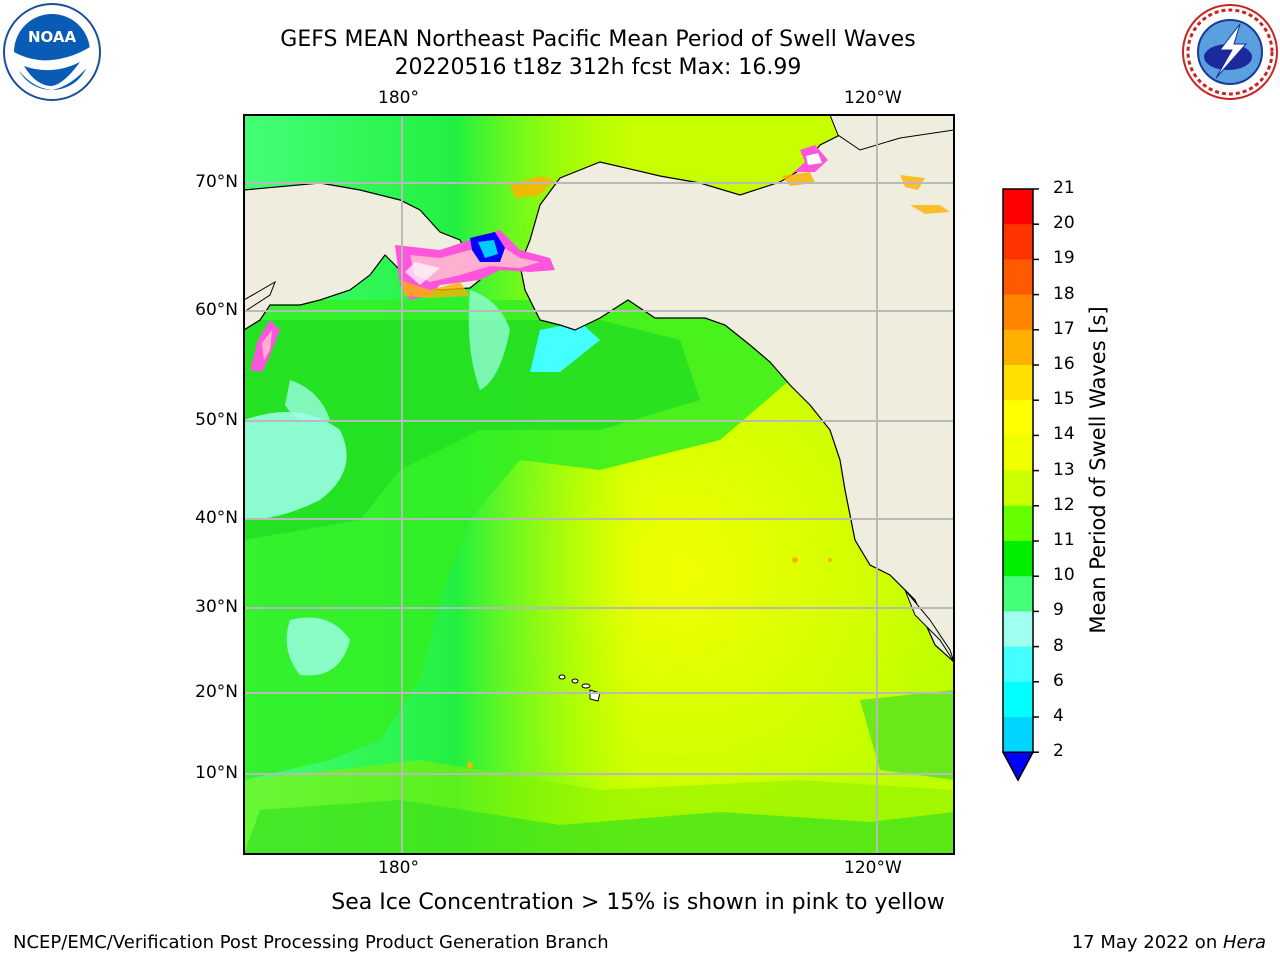 The height and width of the screenshot is (960, 1280). What do you see at coordinates (1064, 188) in the screenshot?
I see `colorbar-tick-label: 21` at bounding box center [1064, 188].